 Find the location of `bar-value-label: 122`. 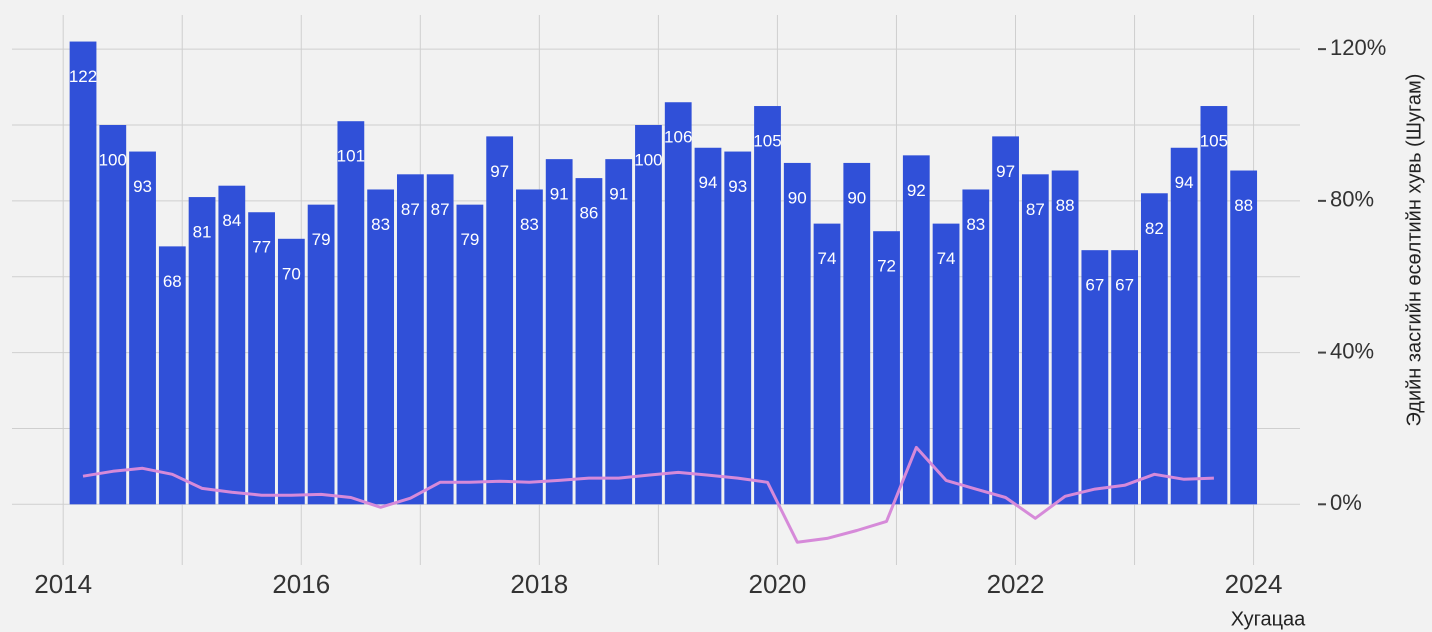

bar-value-label: 122 is located at coordinates (83, 76).